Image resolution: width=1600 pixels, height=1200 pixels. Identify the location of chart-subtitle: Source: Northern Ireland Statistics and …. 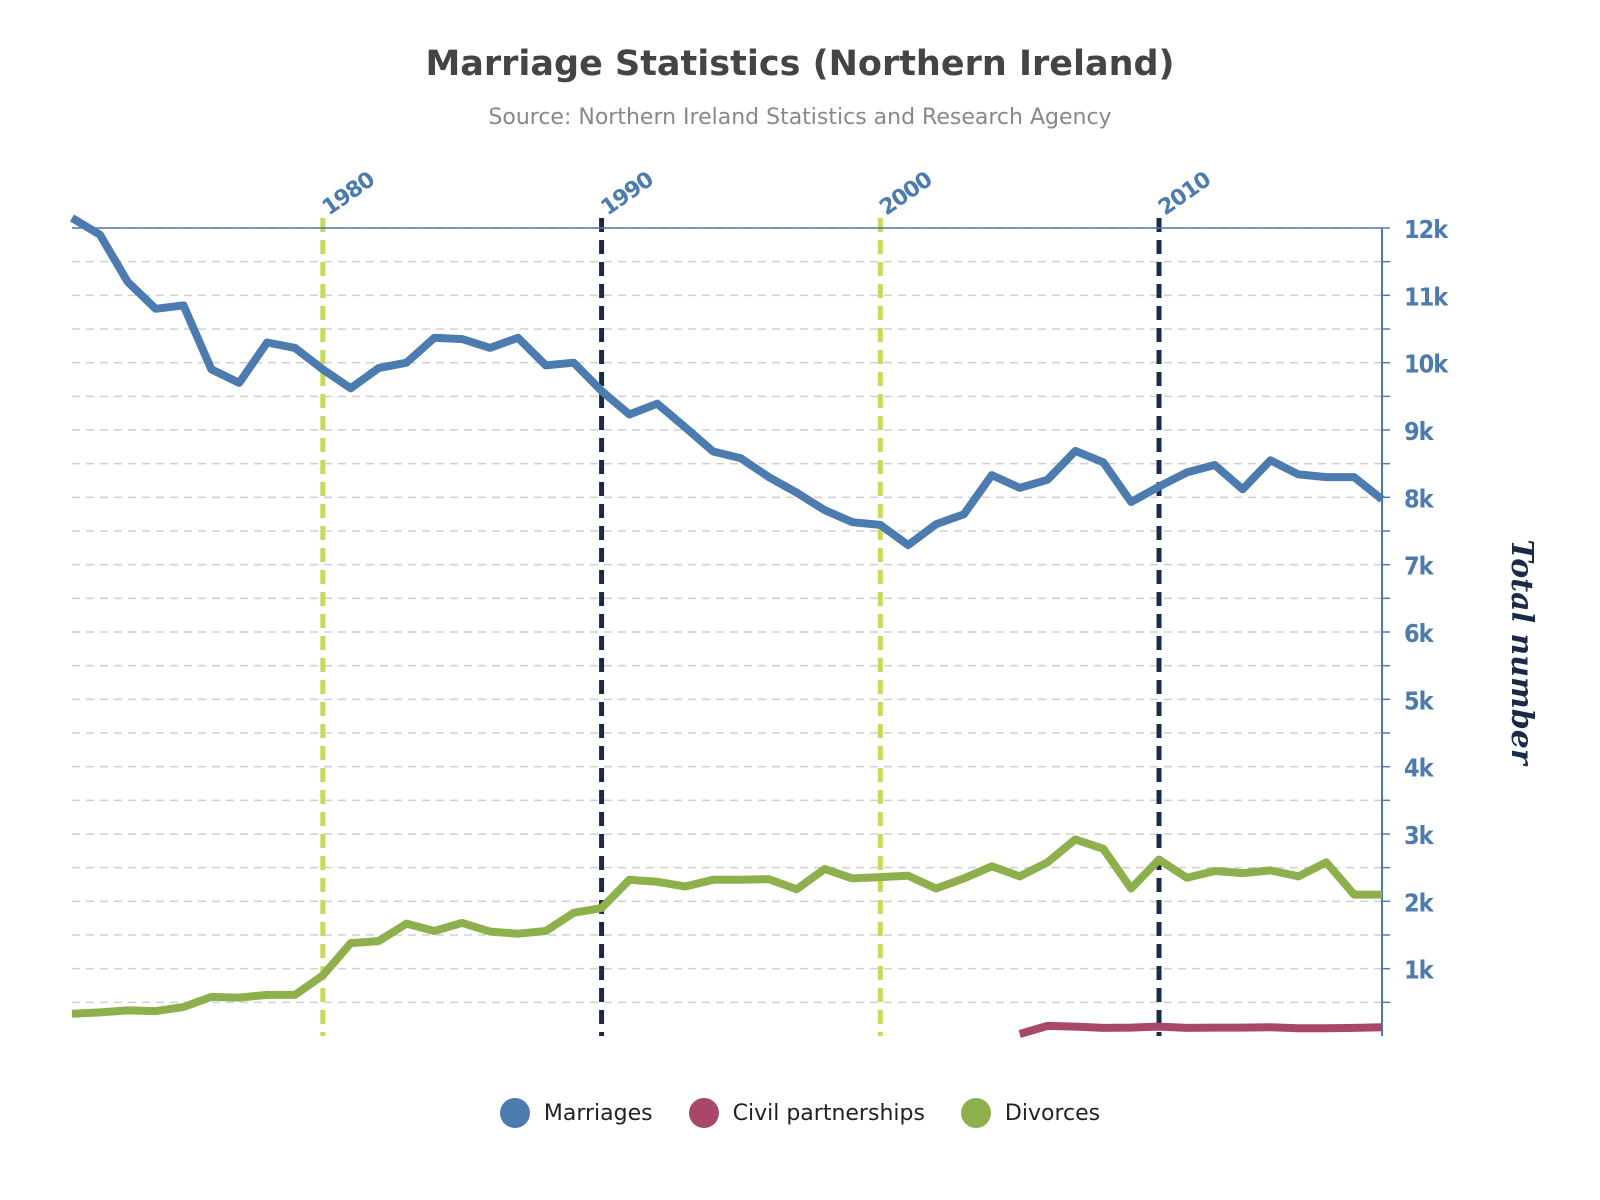
(800, 117).